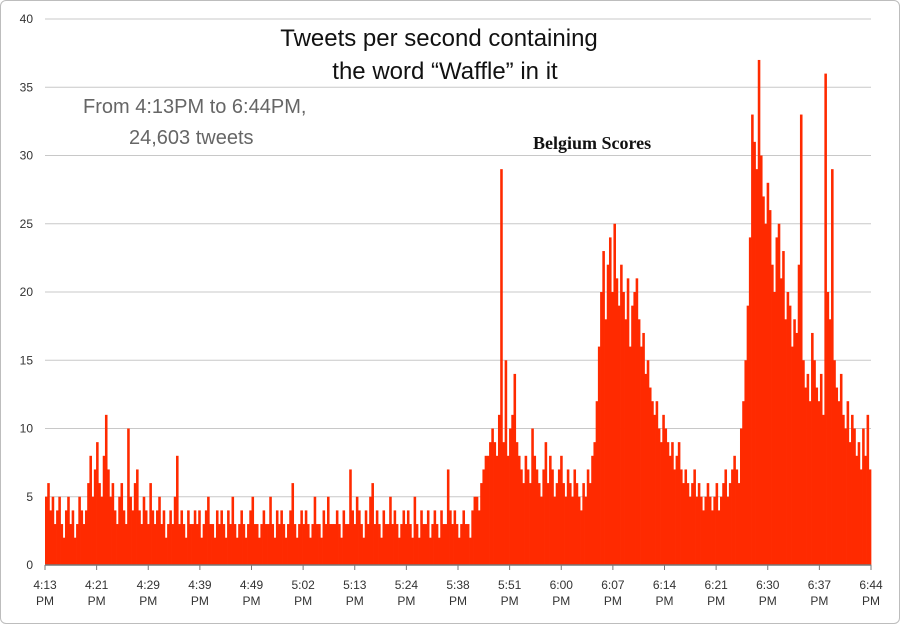 The height and width of the screenshot is (625, 900). Describe the element at coordinates (355, 585) in the screenshot. I see `x-tick-label: 5:13` at that location.